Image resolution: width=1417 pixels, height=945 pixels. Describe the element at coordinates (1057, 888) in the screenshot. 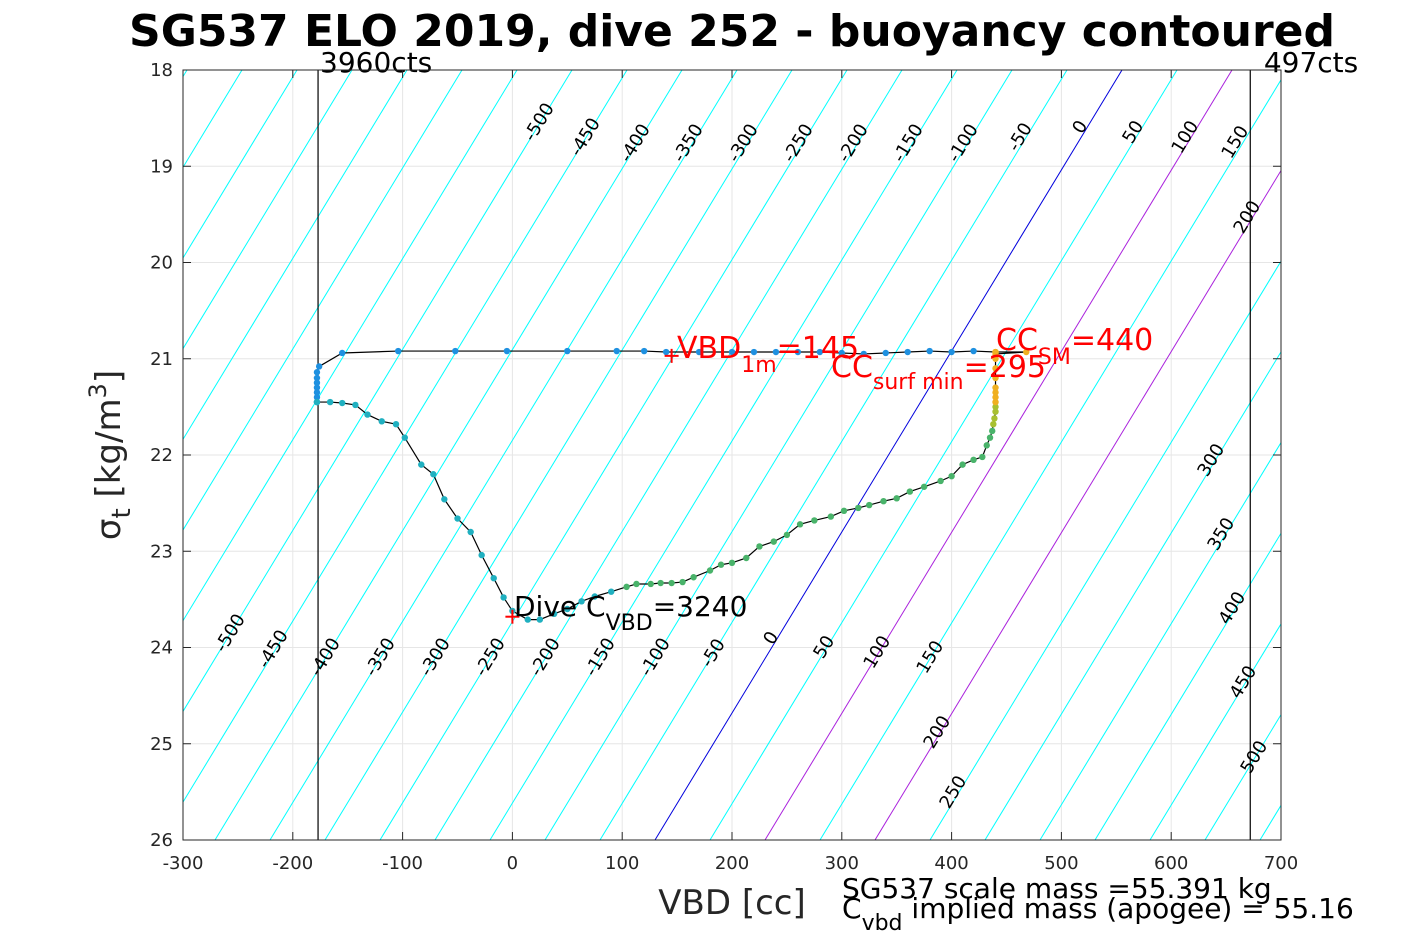

I see `scale-mass-note: SG537 scale mass =55.391 kg` at that location.